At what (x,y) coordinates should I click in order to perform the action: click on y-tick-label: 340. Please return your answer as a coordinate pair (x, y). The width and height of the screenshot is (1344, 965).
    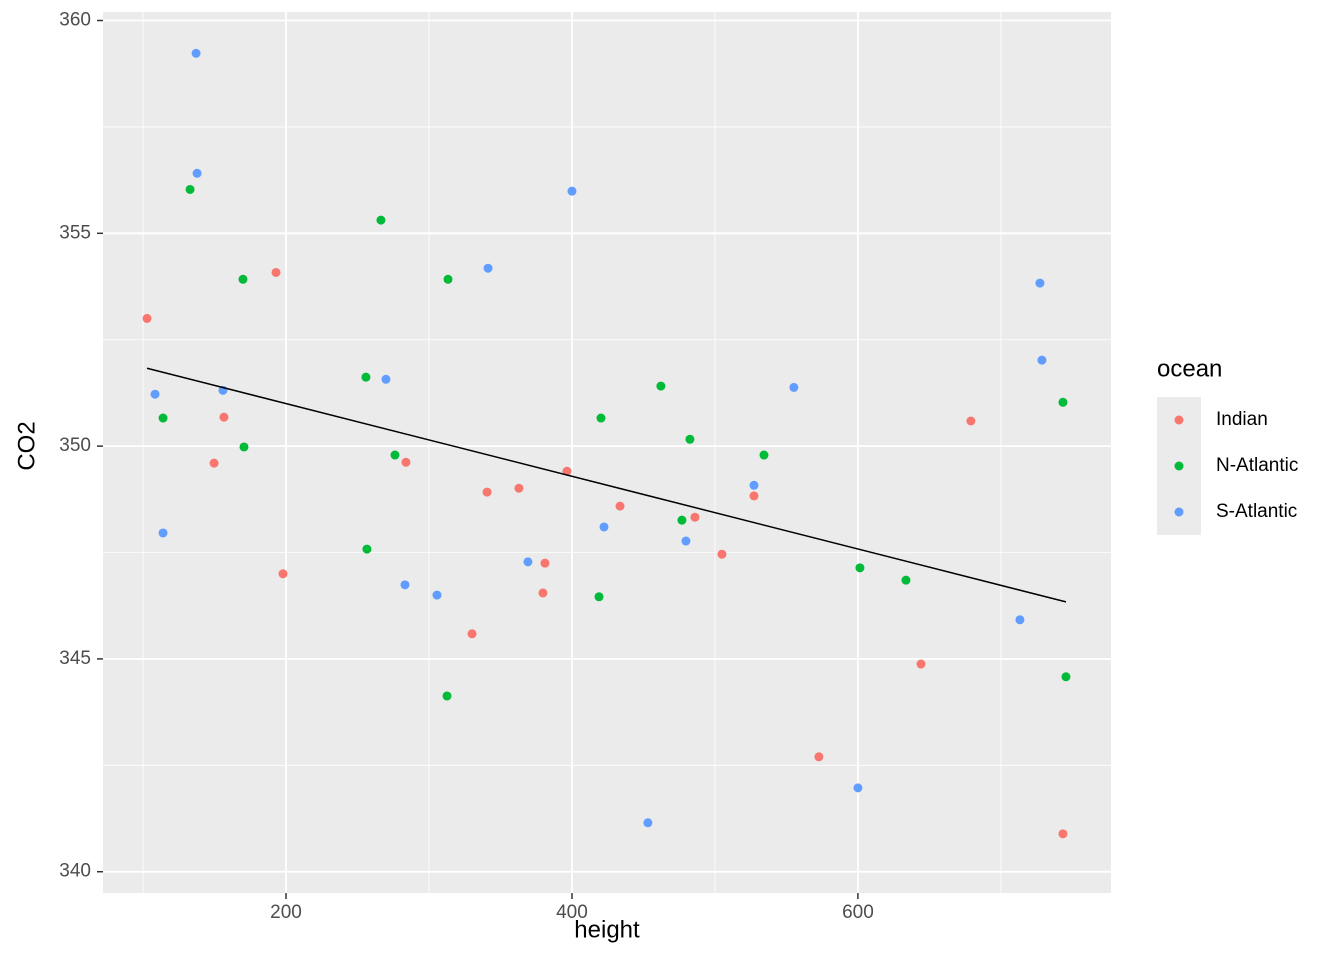
    Looking at the image, I should click on (75, 871).